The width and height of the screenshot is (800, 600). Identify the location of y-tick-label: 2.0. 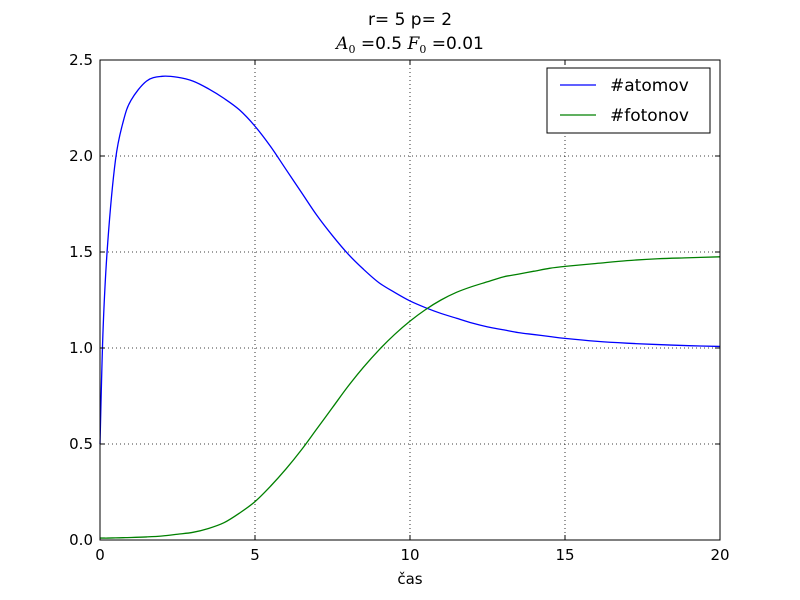
(81, 156).